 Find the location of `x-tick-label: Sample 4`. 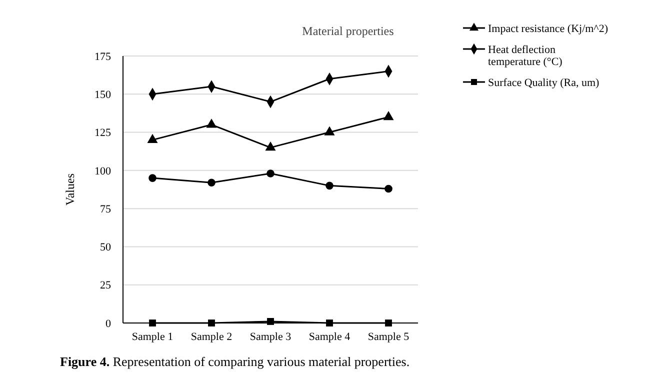

x-tick-label: Sample 4 is located at coordinates (329, 337).